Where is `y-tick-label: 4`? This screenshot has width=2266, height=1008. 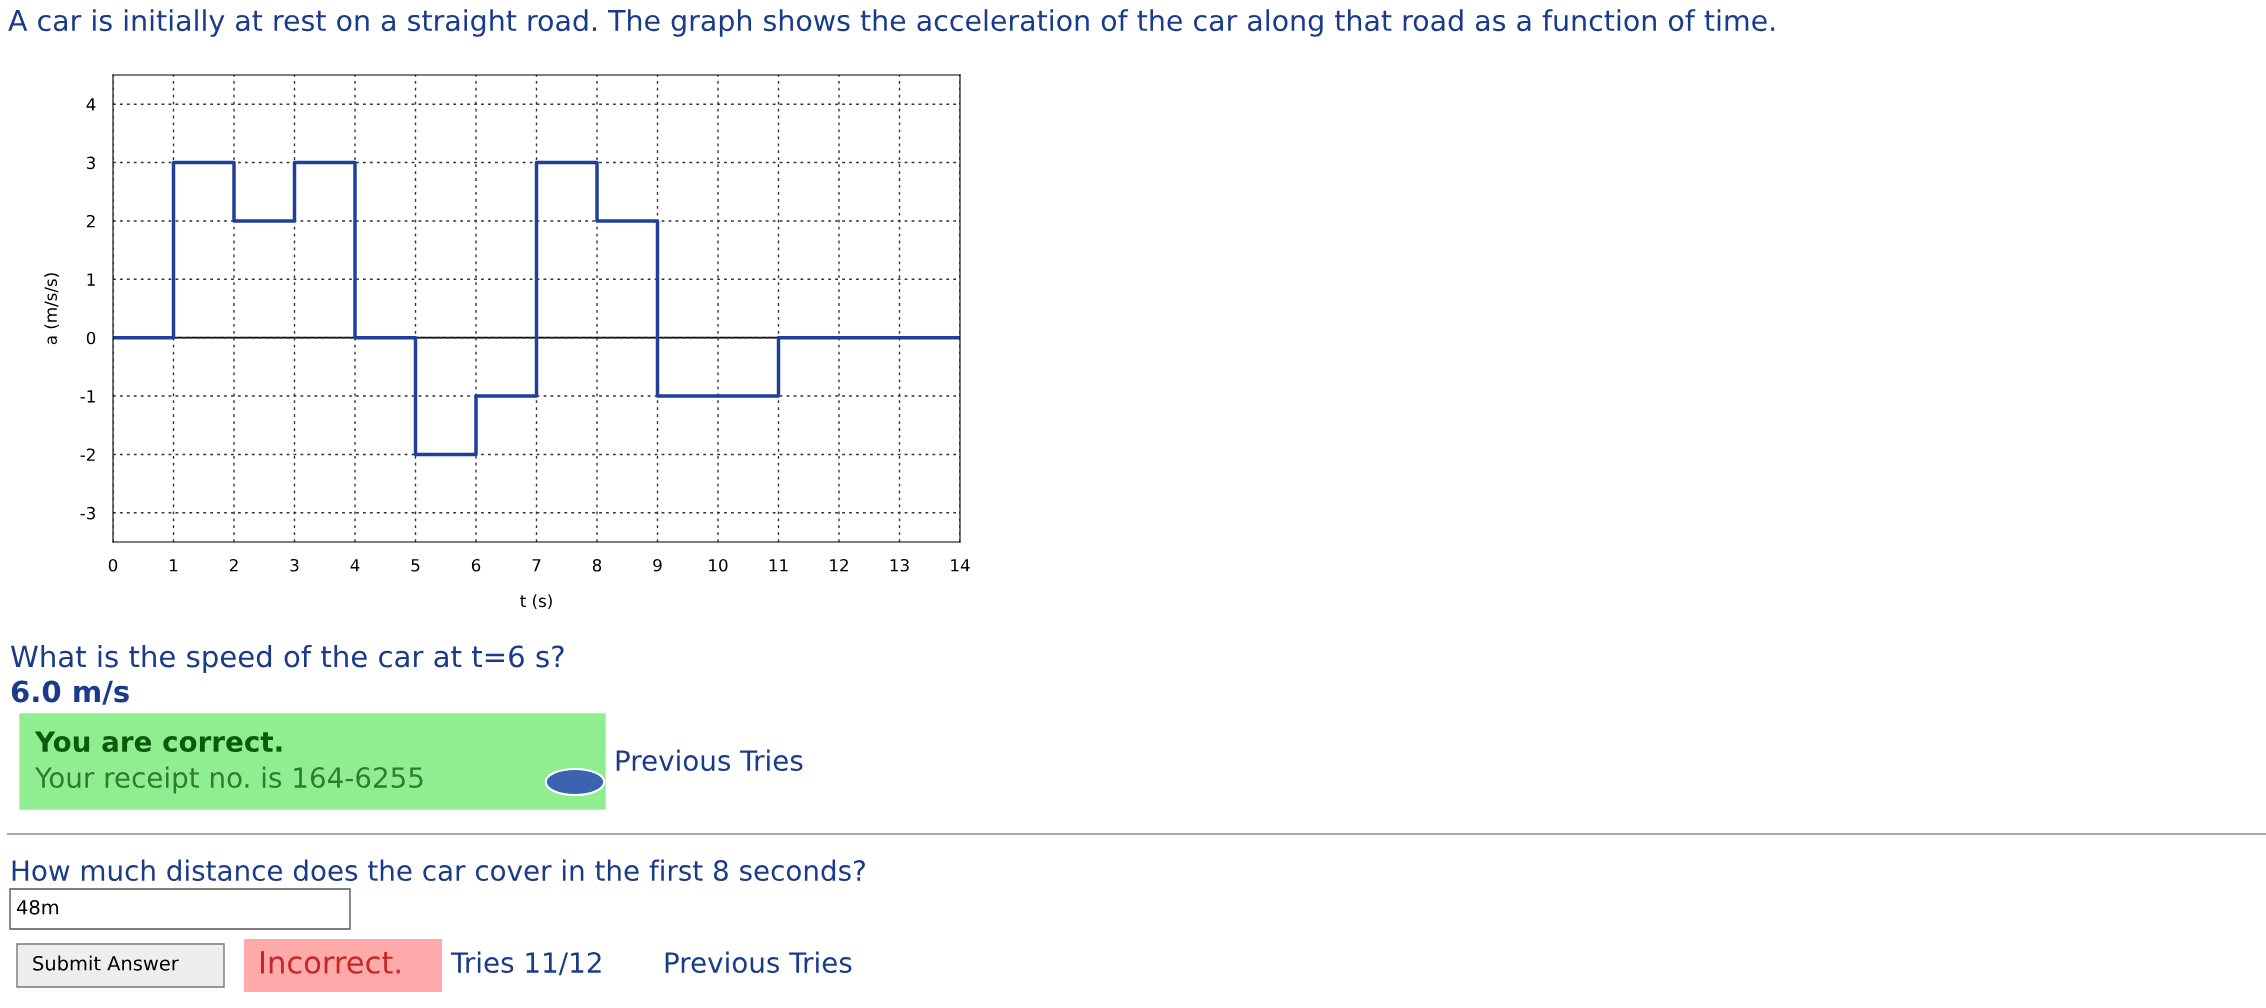
y-tick-label: 4 is located at coordinates (91, 104).